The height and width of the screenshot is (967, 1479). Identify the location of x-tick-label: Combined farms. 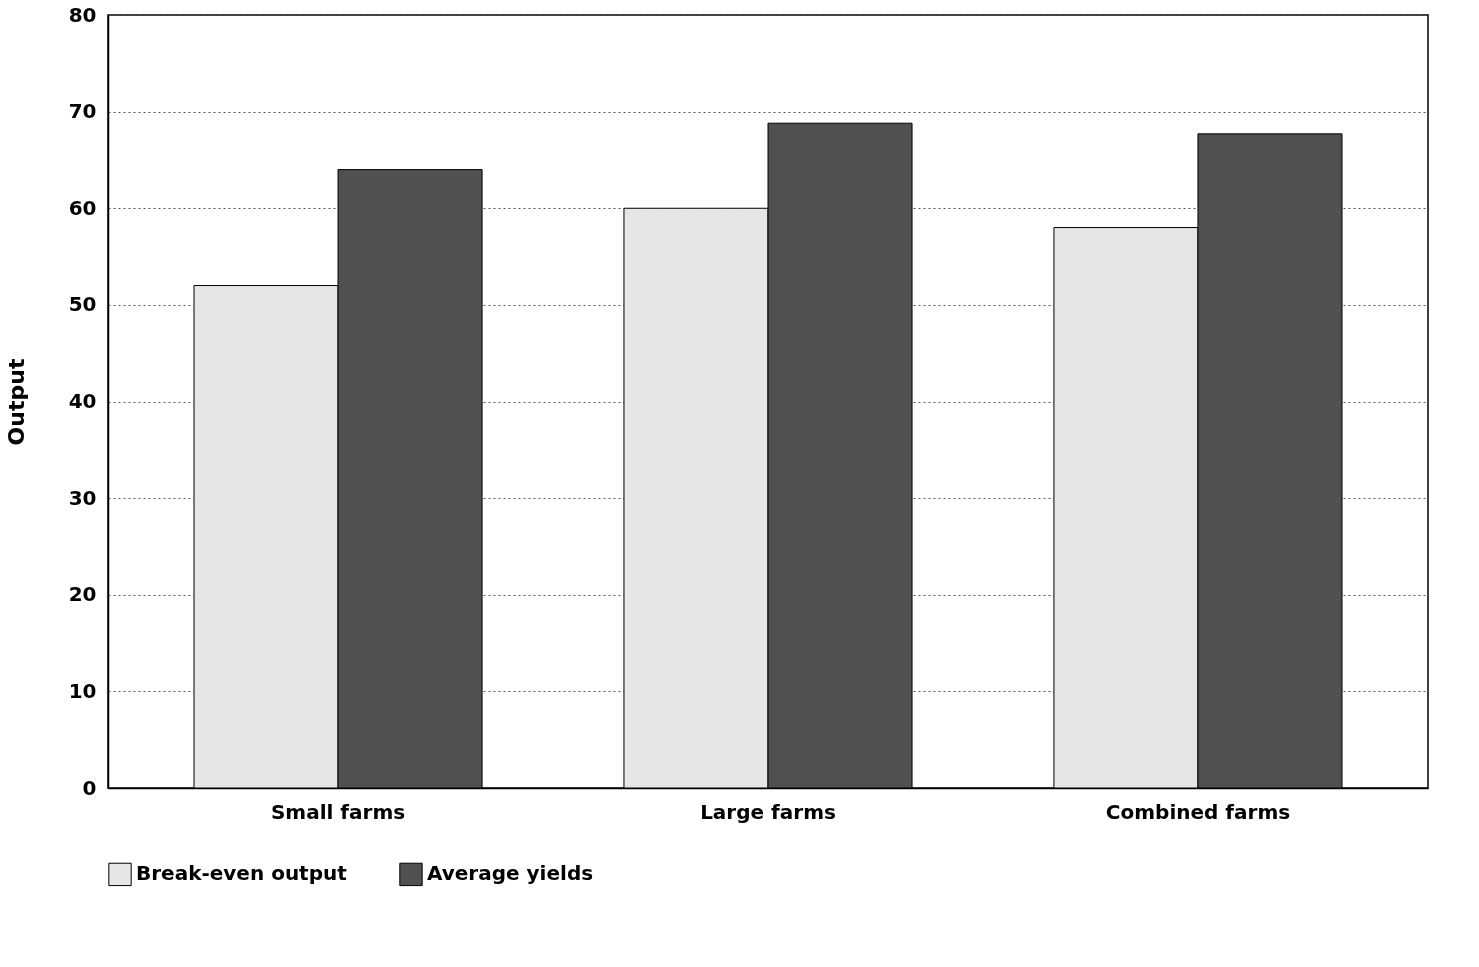
(1198, 811).